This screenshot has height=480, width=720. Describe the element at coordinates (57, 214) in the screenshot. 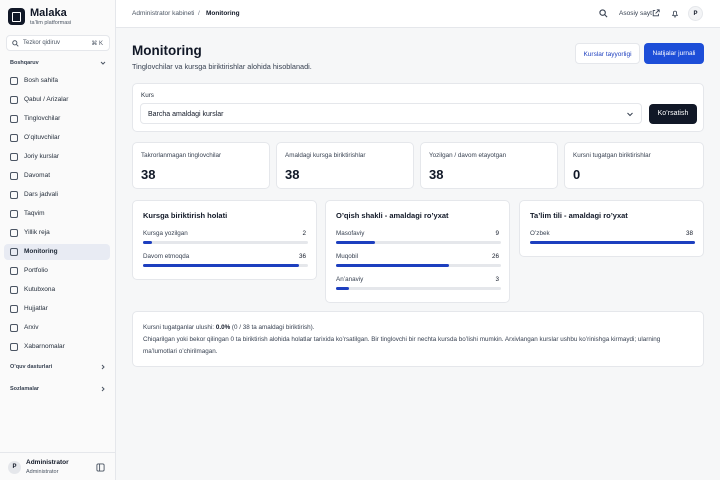

I see `nav-item: Taqvim` at that location.